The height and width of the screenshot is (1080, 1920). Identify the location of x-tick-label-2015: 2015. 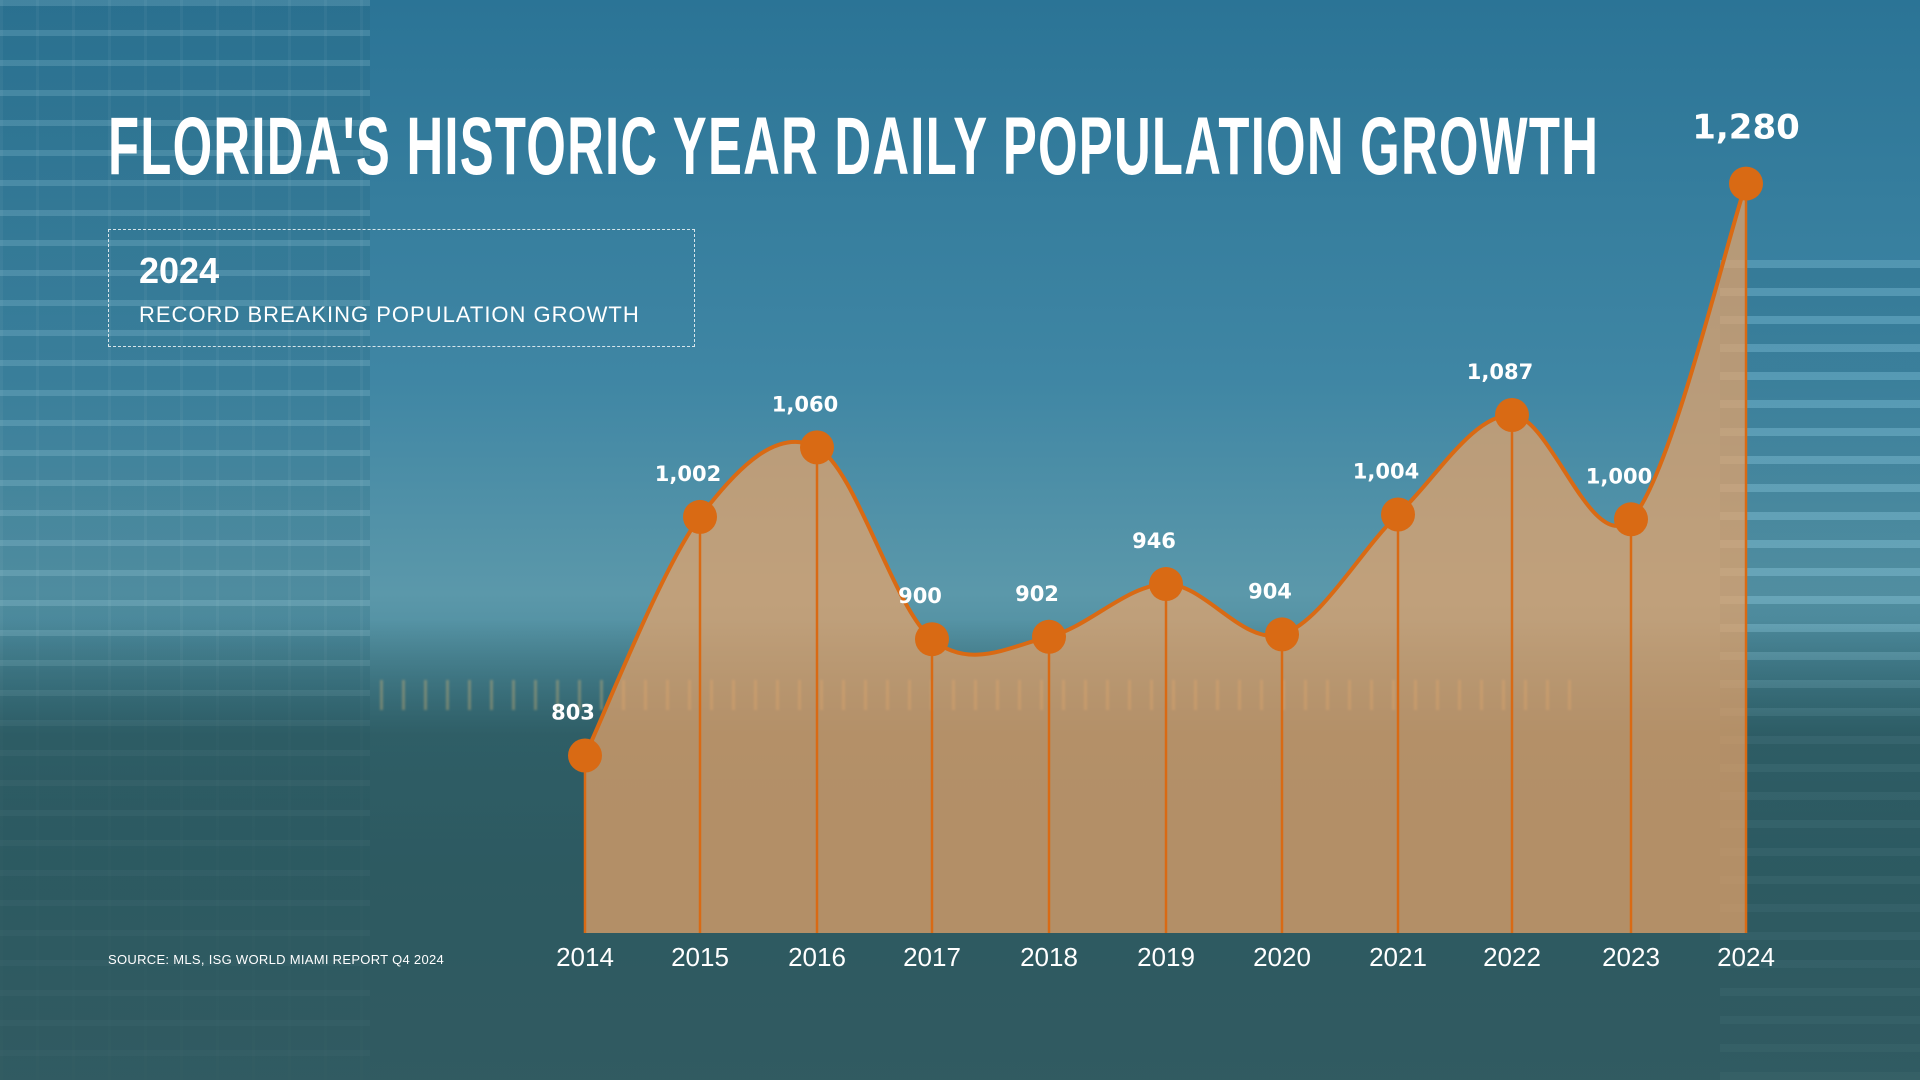
(700, 957).